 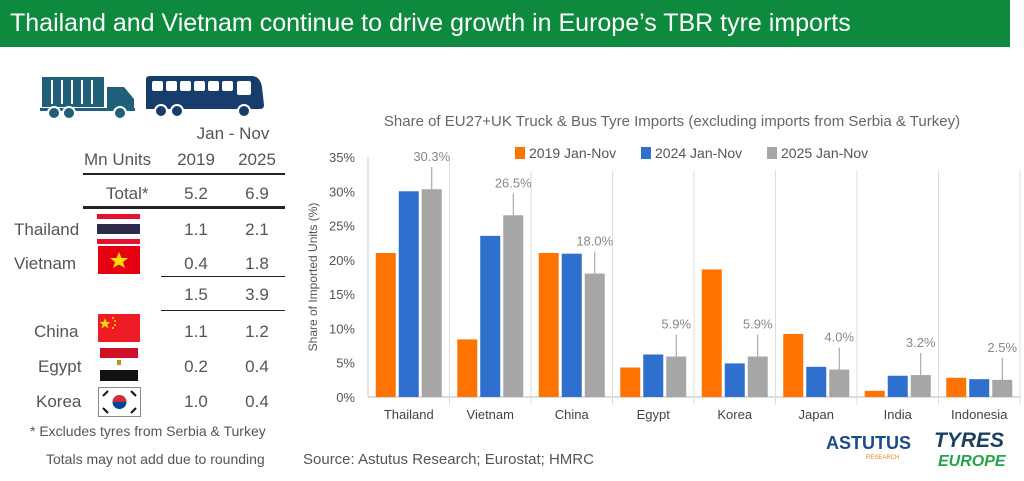 I want to click on data-label: 2.5%, so click(x=1002, y=347).